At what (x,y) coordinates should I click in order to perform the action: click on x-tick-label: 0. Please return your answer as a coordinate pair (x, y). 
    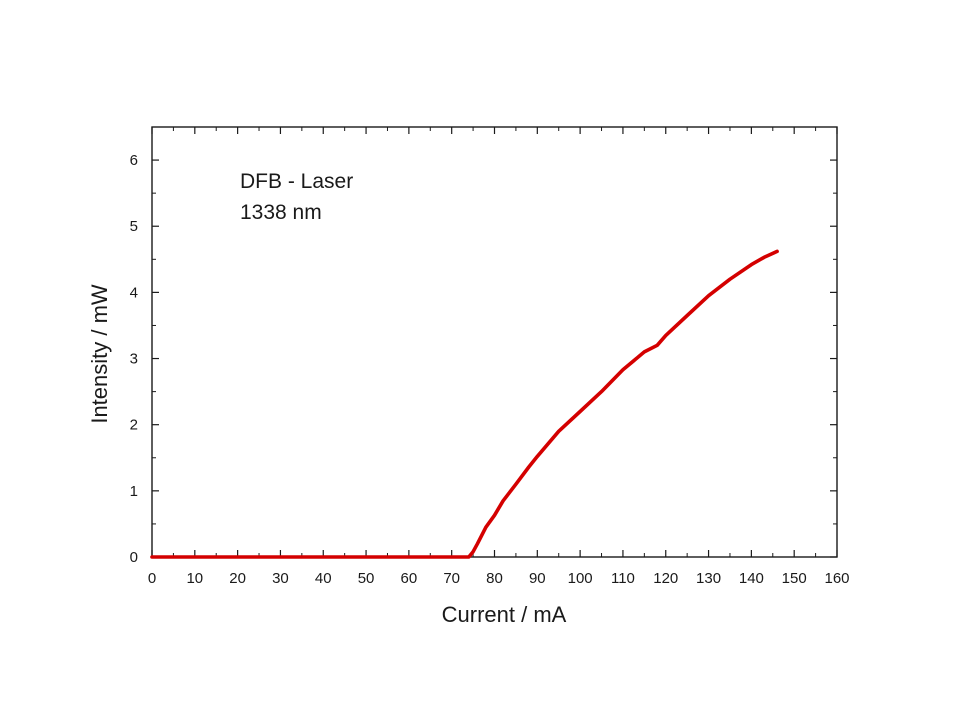
    Looking at the image, I should click on (152, 578).